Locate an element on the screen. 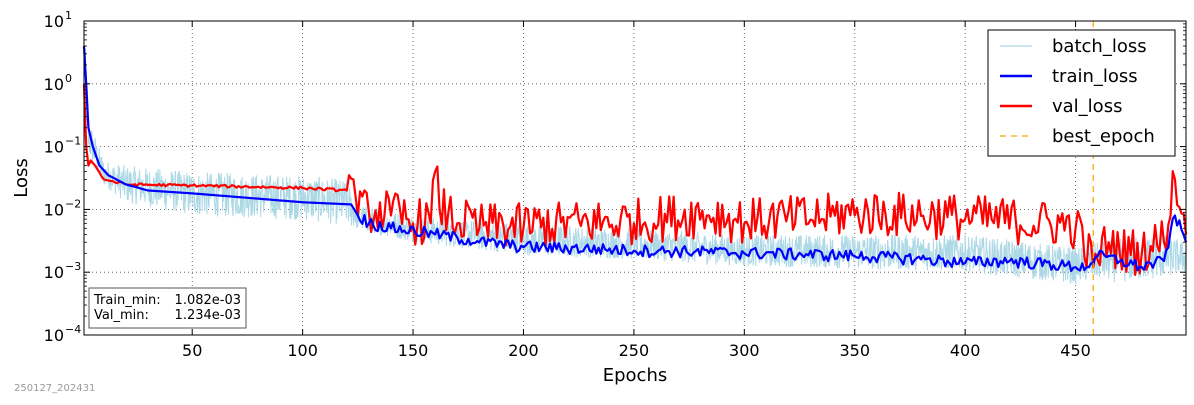  x-tick-label: 100 is located at coordinates (302, 350).